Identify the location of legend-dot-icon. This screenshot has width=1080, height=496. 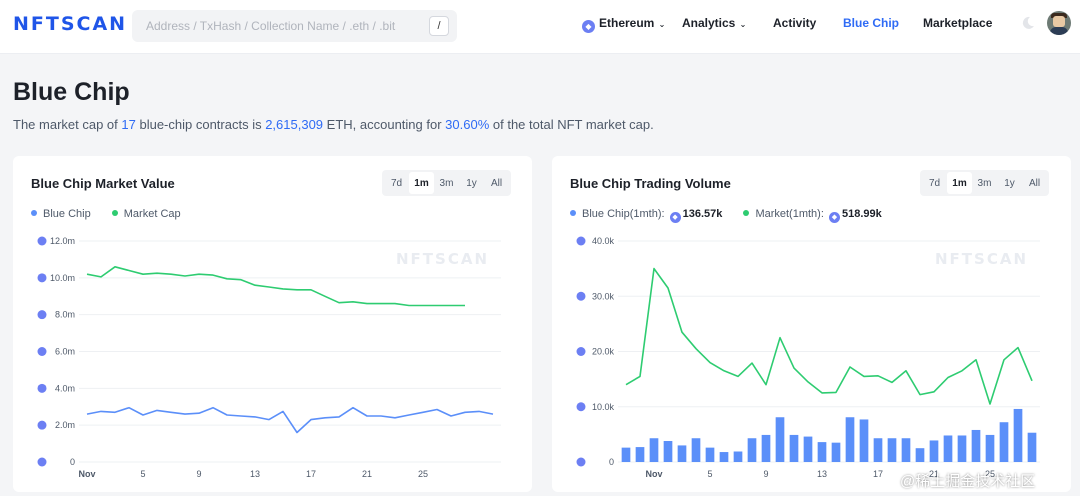
(114, 213).